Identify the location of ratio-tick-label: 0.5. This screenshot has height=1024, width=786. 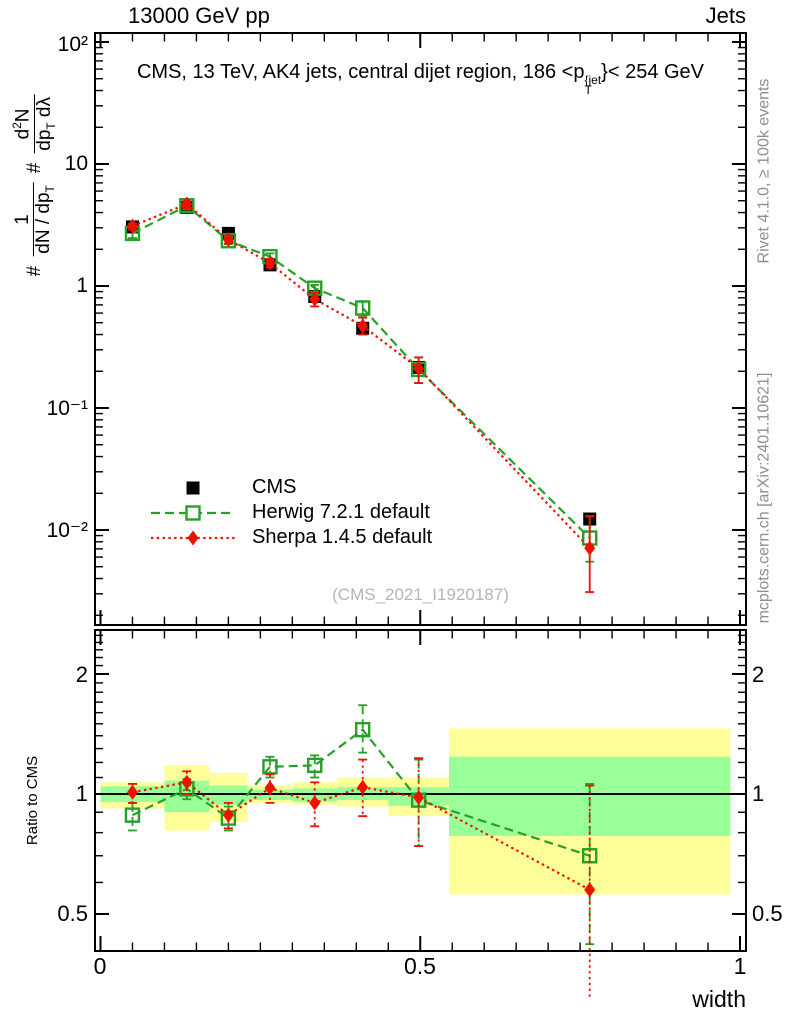
(72, 913).